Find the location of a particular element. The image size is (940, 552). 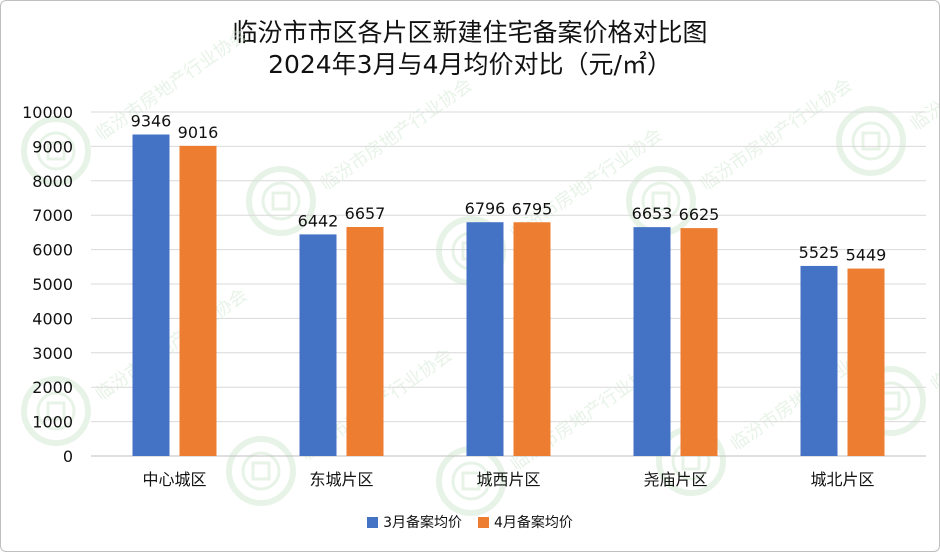

data-label-march: 5525 is located at coordinates (819, 252).